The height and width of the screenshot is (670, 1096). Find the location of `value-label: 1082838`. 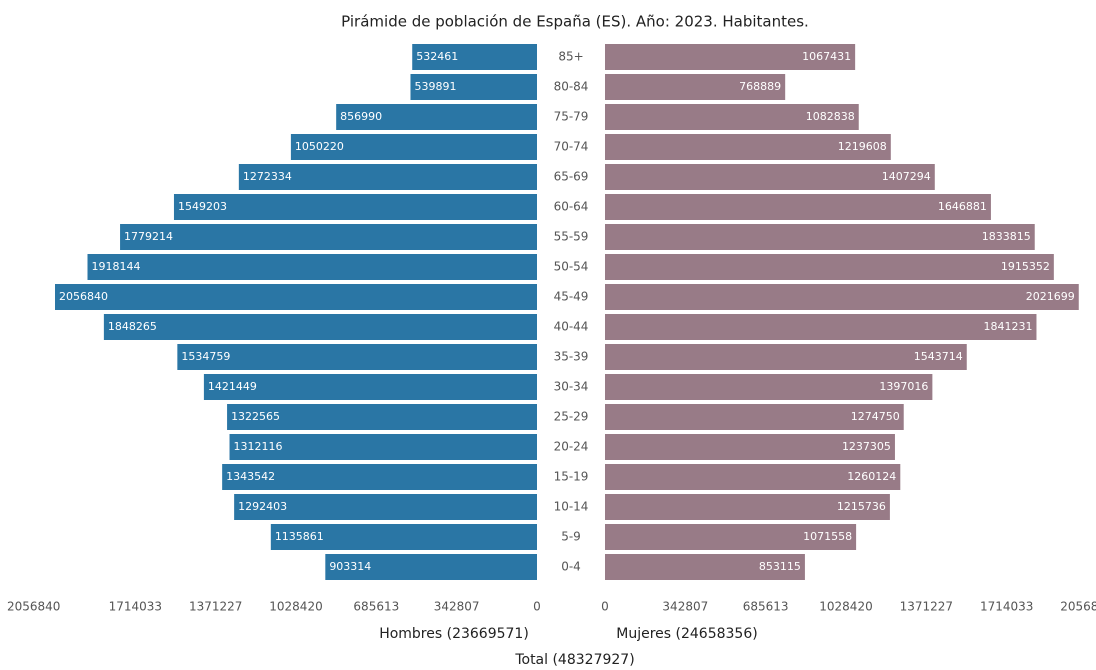

value-label: 1082838 is located at coordinates (830, 116).